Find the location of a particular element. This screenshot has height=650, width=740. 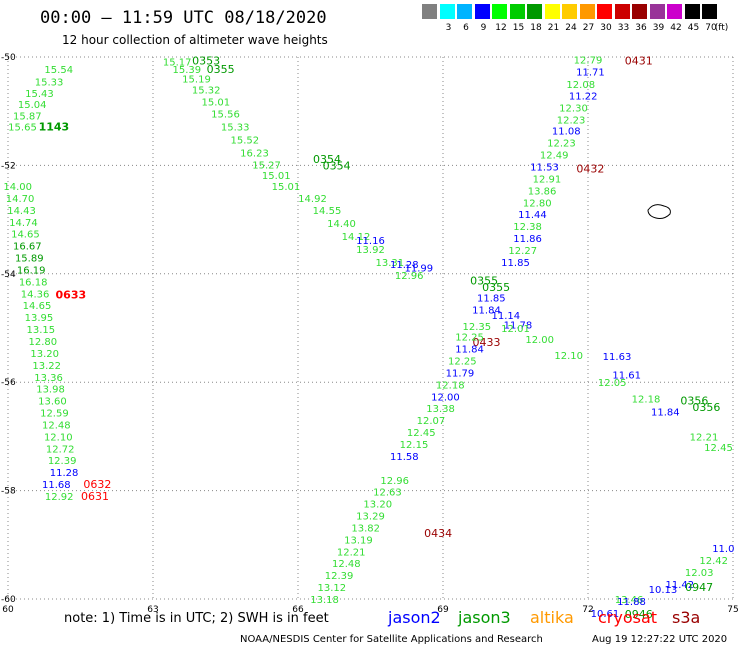

pass-time-label: 0947 is located at coordinates (699, 587).